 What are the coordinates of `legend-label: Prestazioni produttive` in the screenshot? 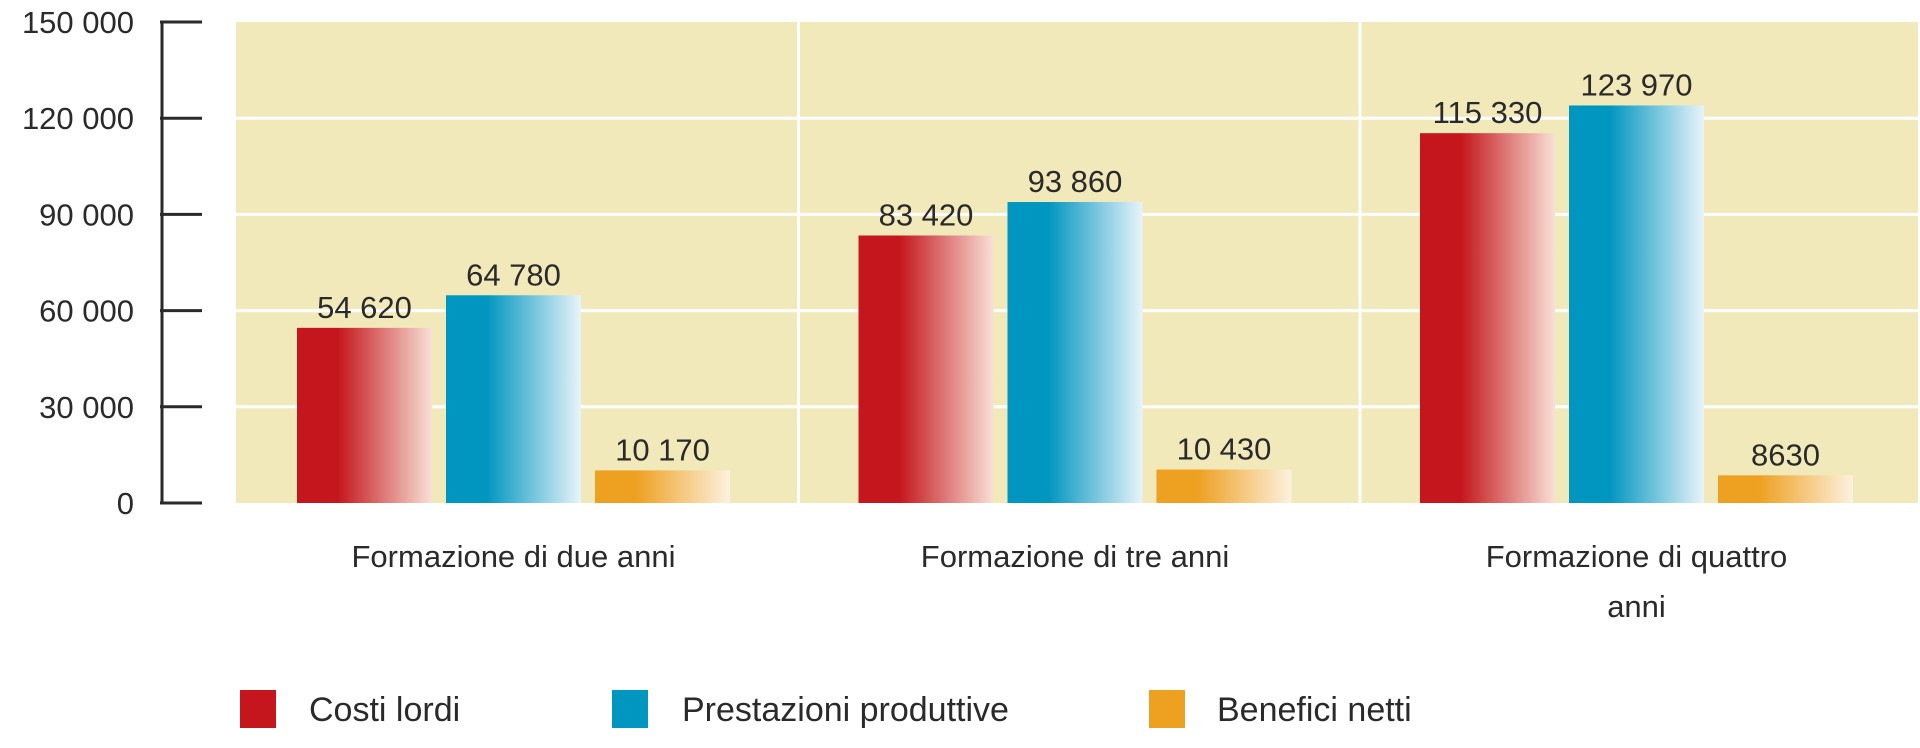 It's located at (845, 710).